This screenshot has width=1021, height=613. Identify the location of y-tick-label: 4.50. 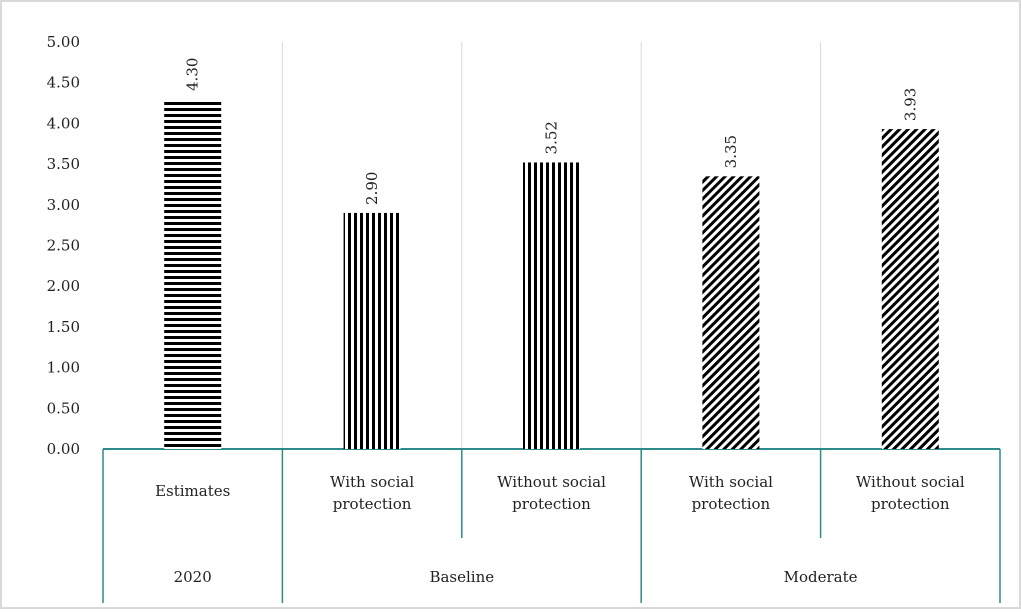
(63, 83).